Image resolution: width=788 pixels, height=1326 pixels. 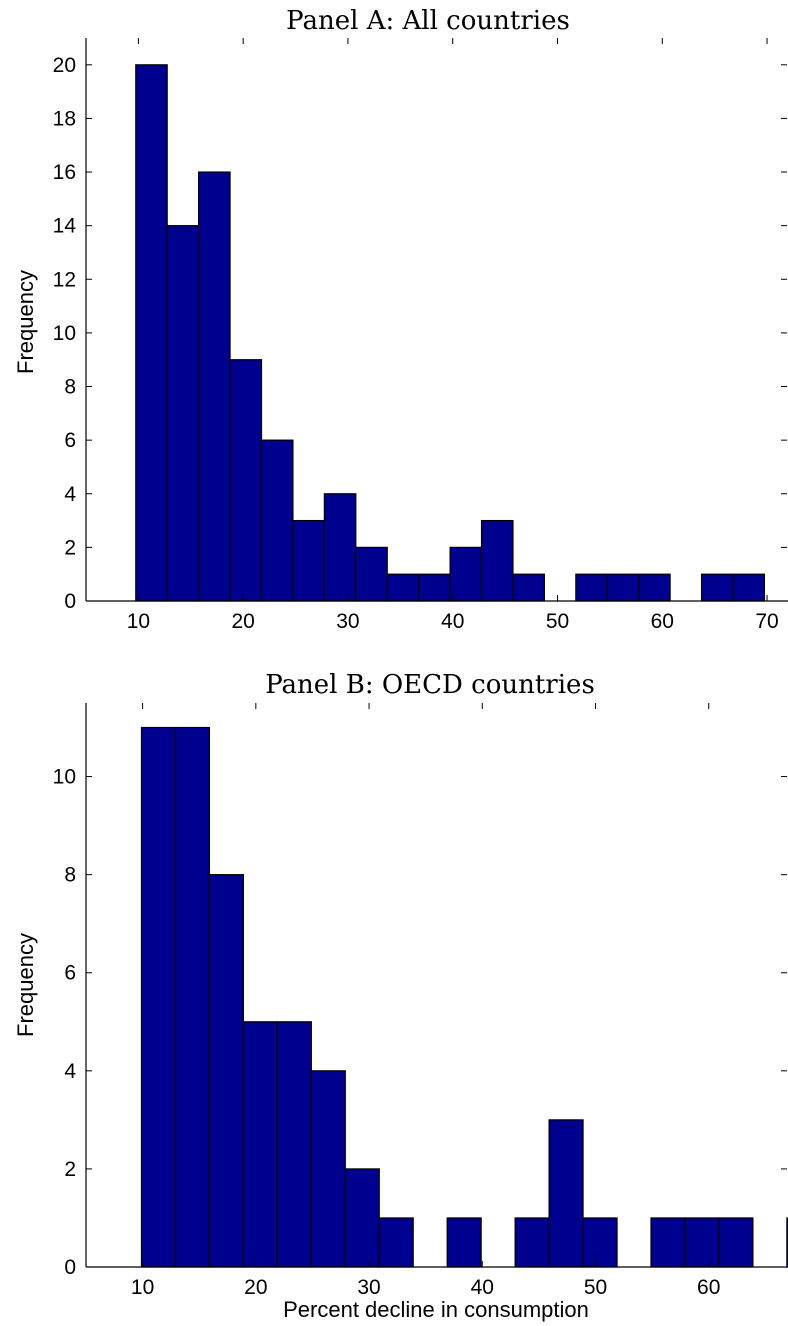 What do you see at coordinates (70, 387) in the screenshot?
I see `panel-a-y-tick-label-8: 8` at bounding box center [70, 387].